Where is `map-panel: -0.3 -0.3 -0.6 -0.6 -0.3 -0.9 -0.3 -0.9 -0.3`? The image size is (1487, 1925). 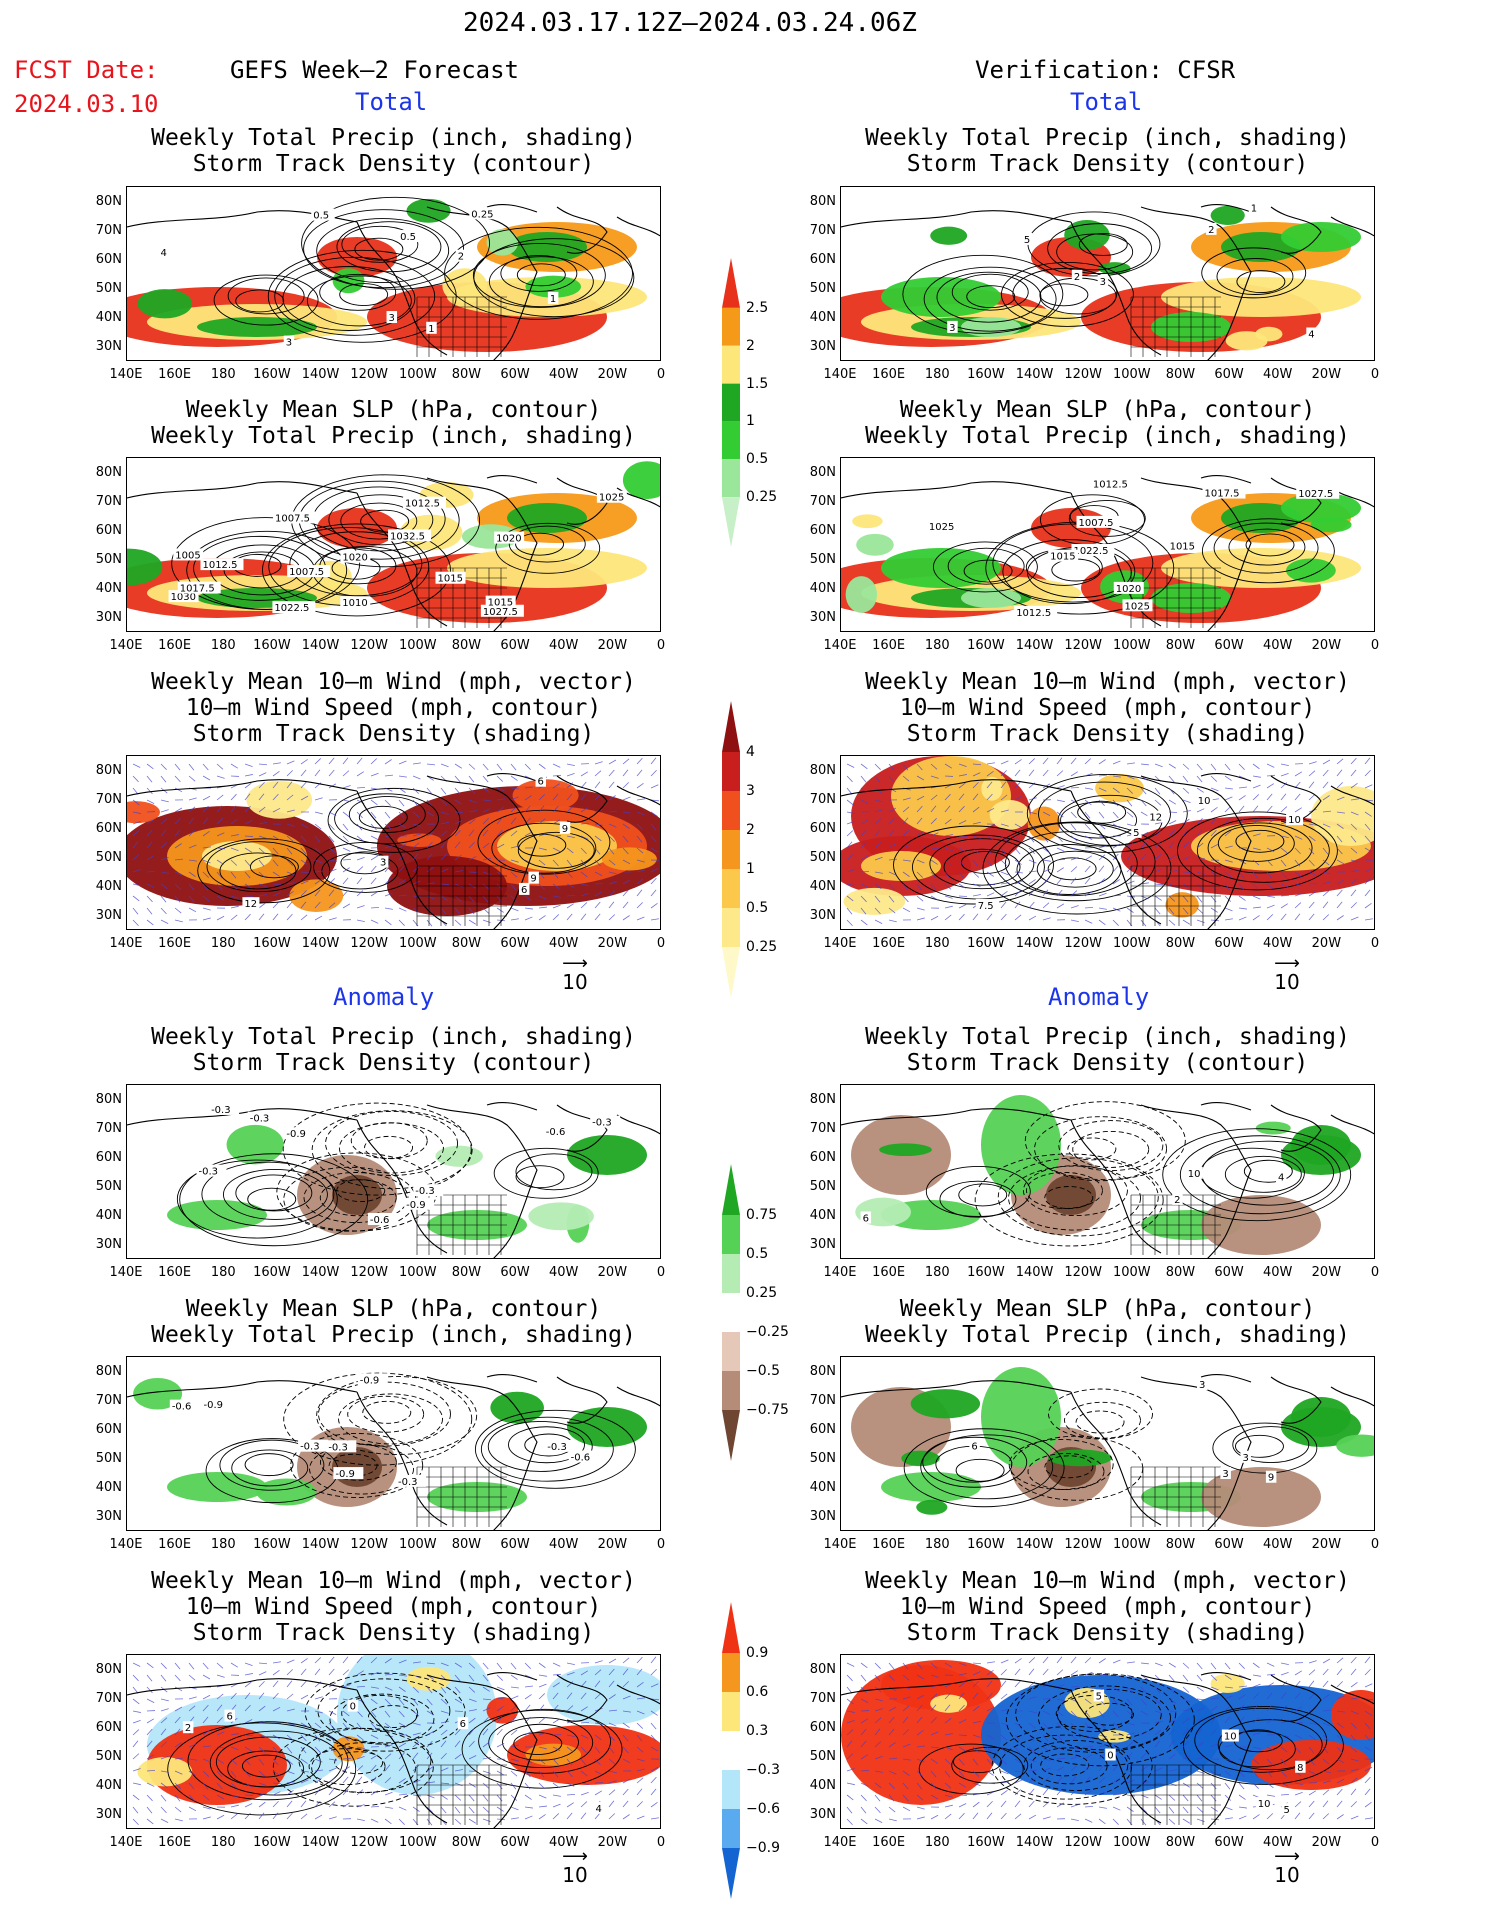
map-panel: -0.3 -0.3 -0.6 -0.6 -0.3 -0.9 -0.3 -0.9 -0.3 is located at coordinates (393, 1171).